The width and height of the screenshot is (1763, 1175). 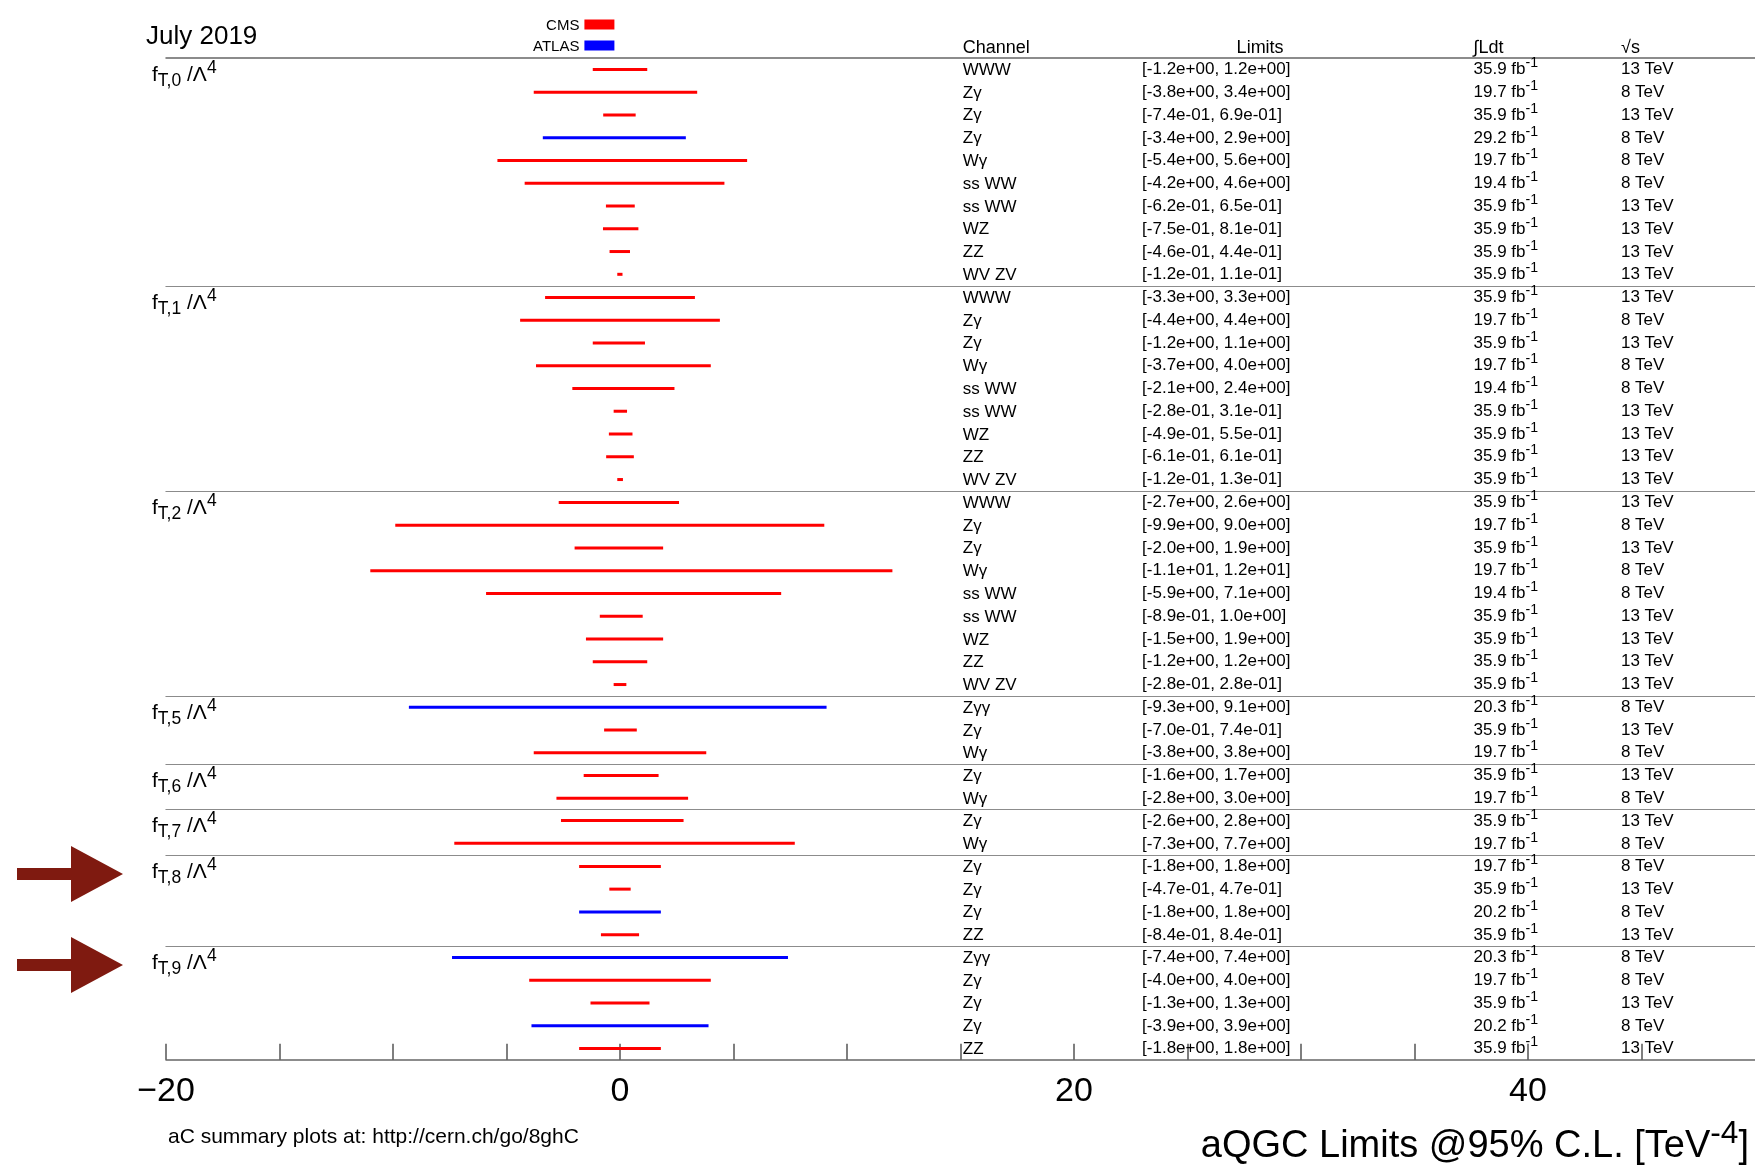 I want to click on chart-title: f$_{T,9}$ /Λ$^{4}$, so click(x=184, y=961).